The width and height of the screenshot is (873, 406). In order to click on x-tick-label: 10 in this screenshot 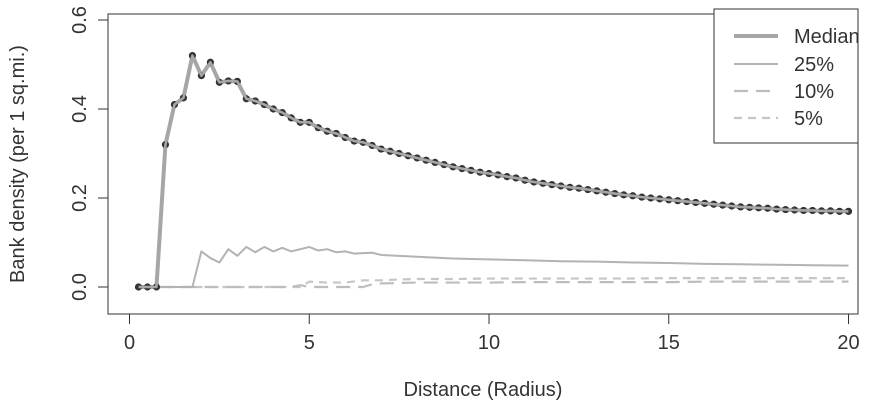, I will do `click(489, 343)`.